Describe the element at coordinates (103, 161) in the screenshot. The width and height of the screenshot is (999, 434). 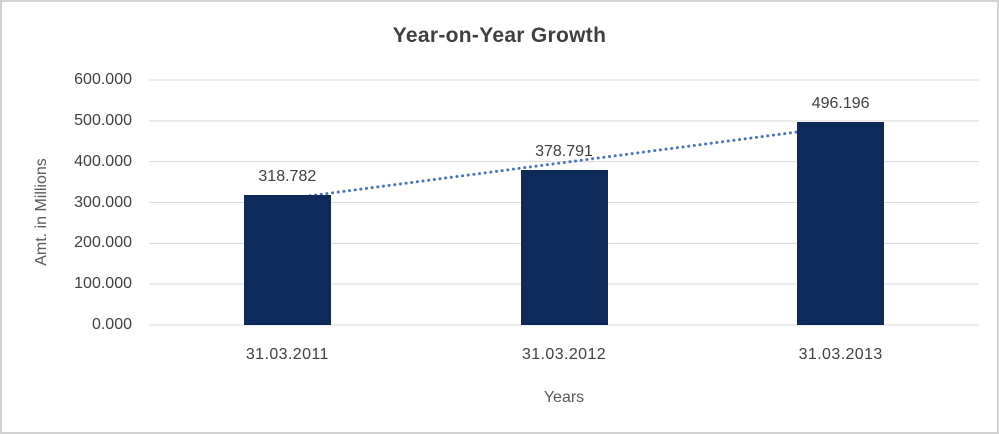
I see `y-tick-label: 400.000` at that location.